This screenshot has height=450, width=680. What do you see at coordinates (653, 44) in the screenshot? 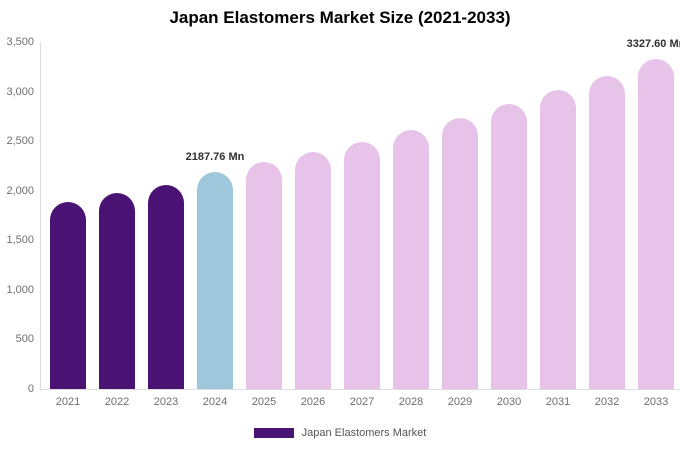
I see `data-label-2033: 3327.60 Mn` at bounding box center [653, 44].